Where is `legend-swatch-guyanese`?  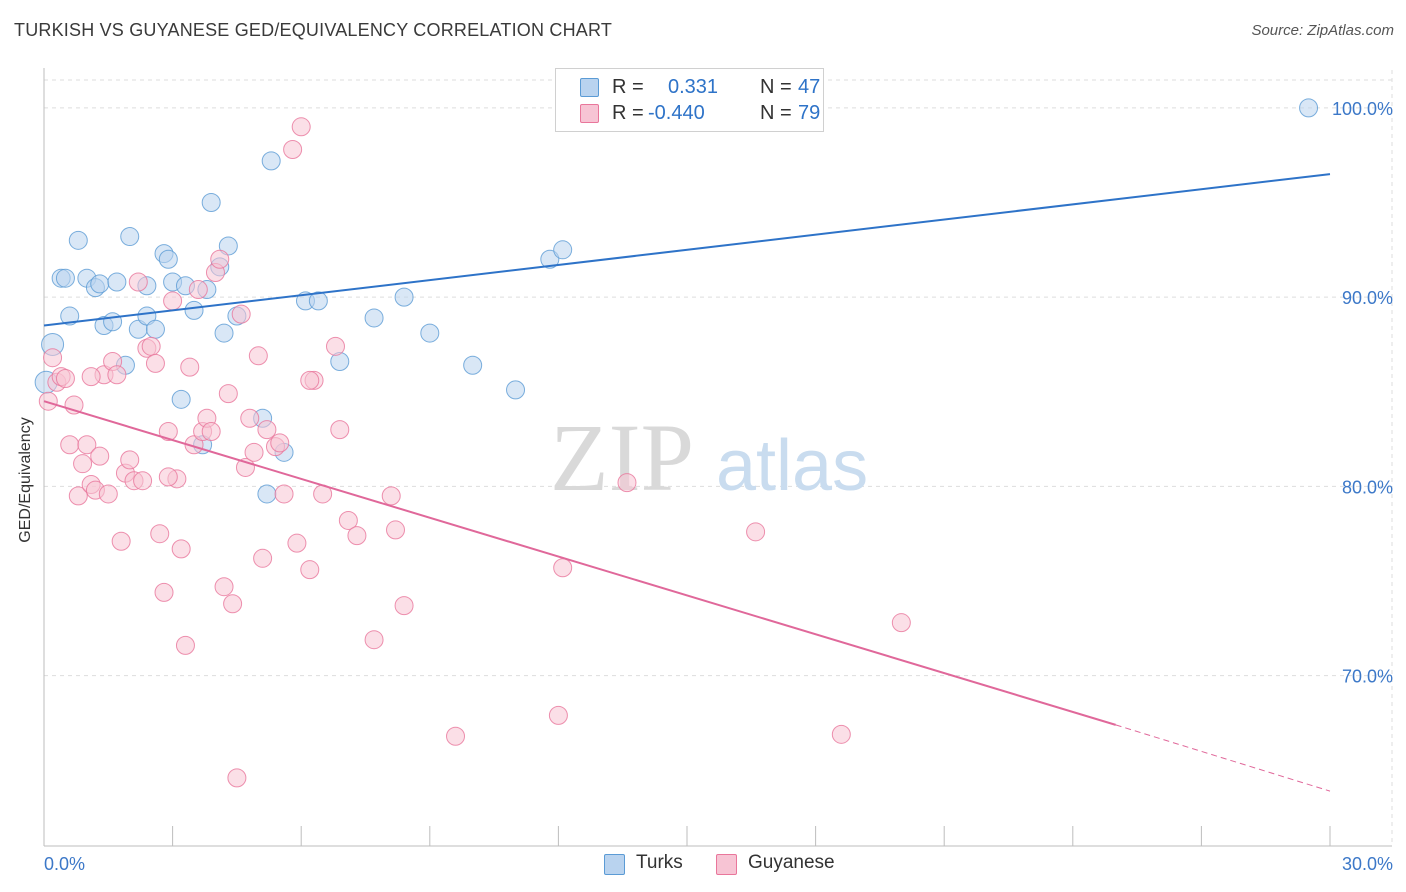 legend-swatch-guyanese is located at coordinates (589, 113).